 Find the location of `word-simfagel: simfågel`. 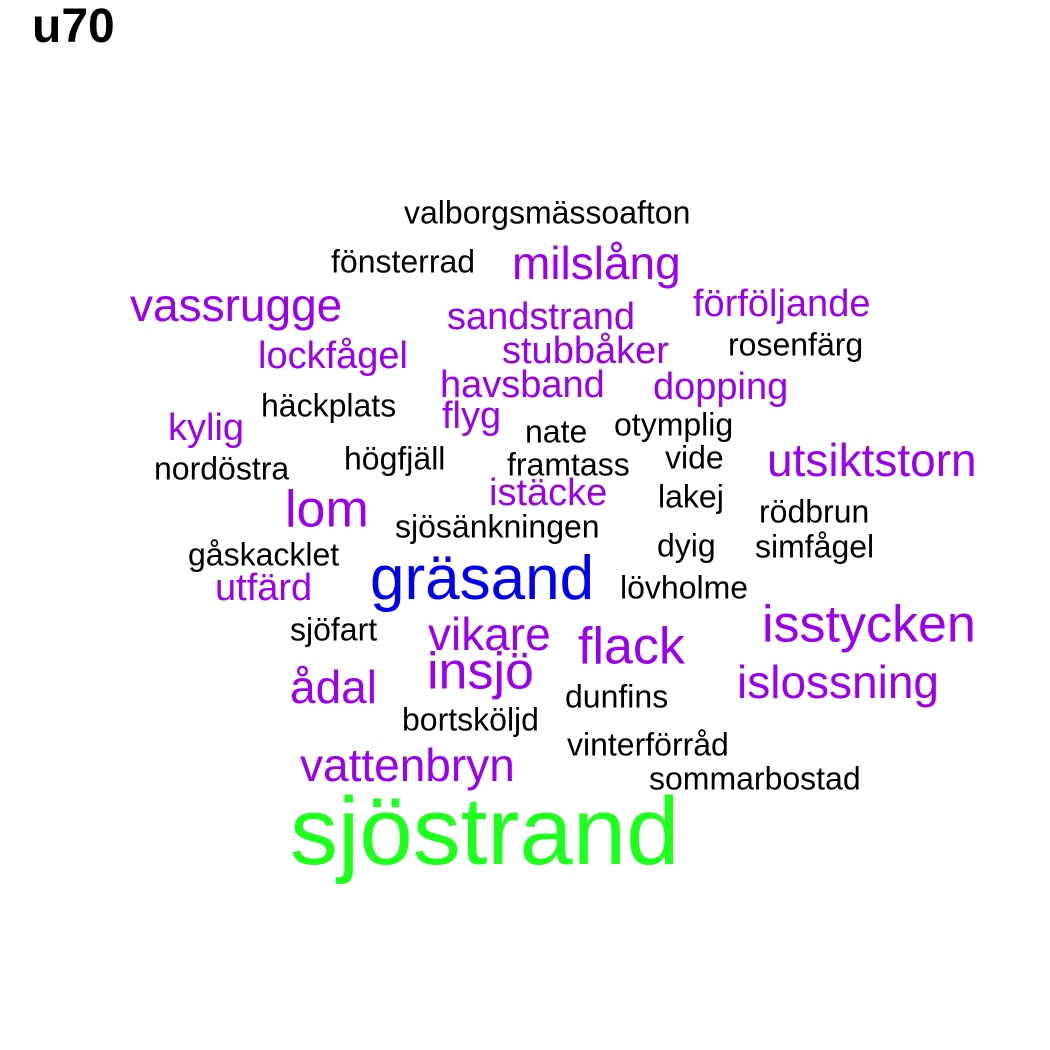

word-simfagel: simfågel is located at coordinates (815, 546).